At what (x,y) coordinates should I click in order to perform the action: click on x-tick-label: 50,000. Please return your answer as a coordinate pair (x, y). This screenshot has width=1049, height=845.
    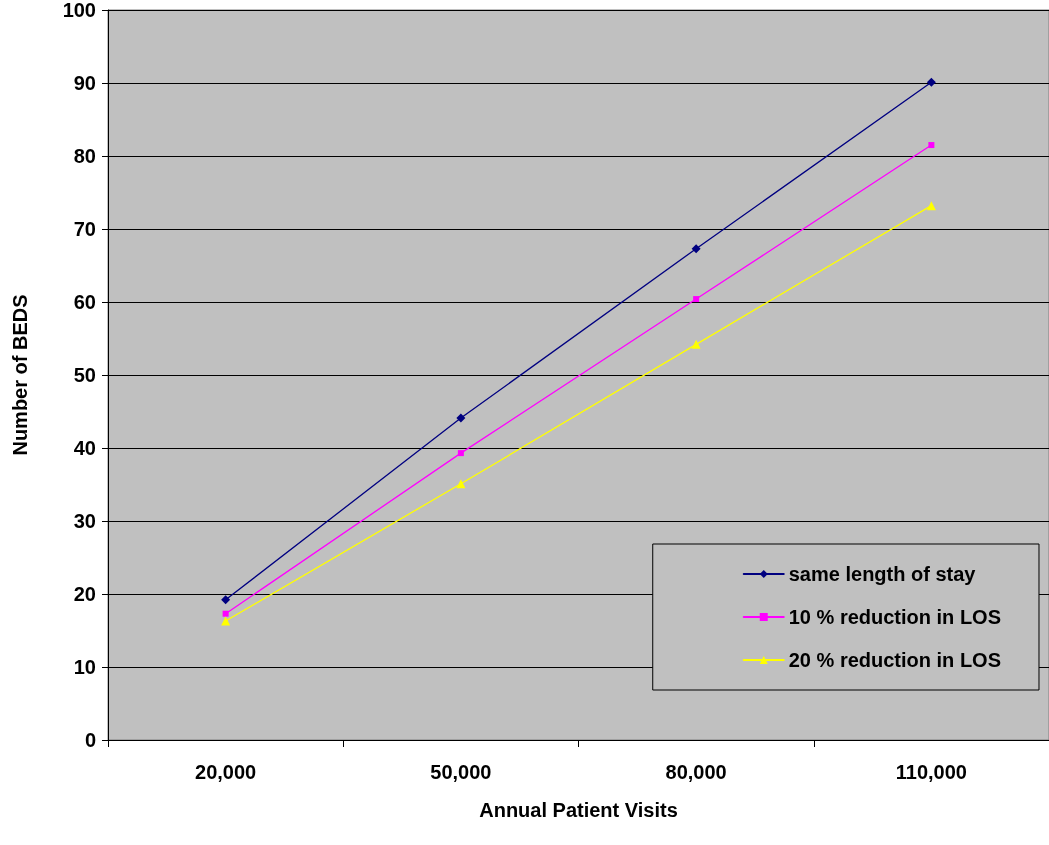
    Looking at the image, I should click on (461, 772).